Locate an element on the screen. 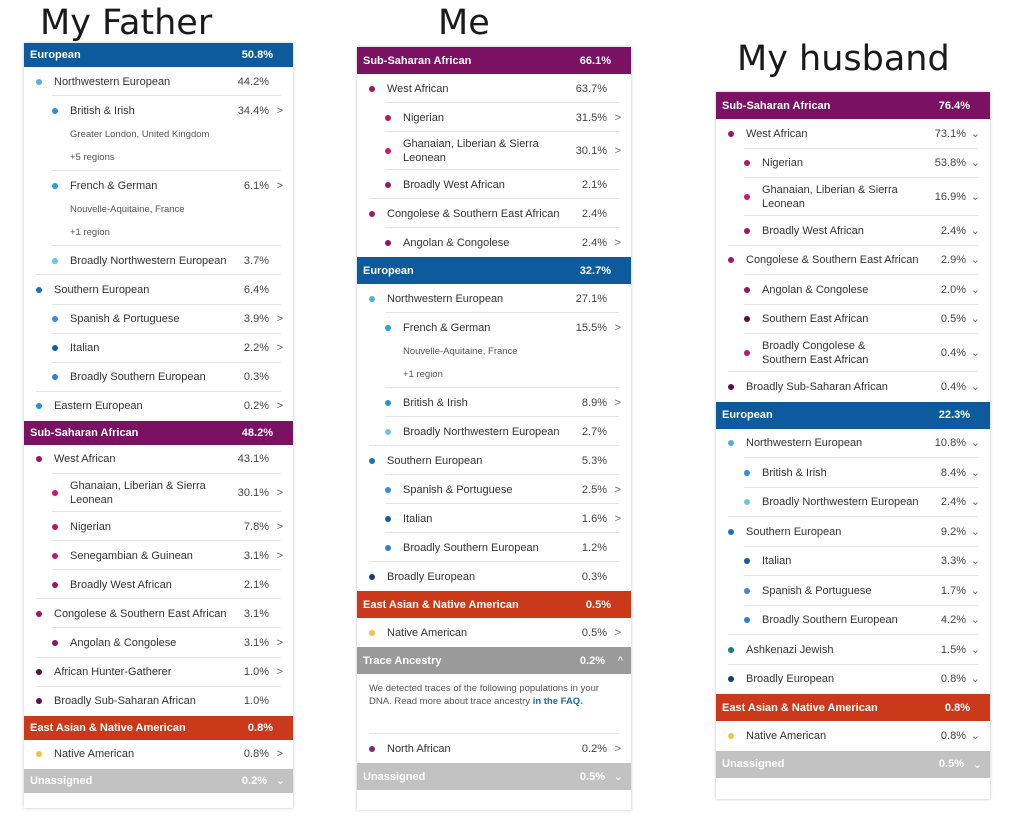 The image size is (1024, 819). nigerian-row: Nigerian 7.8% > is located at coordinates (158, 526).